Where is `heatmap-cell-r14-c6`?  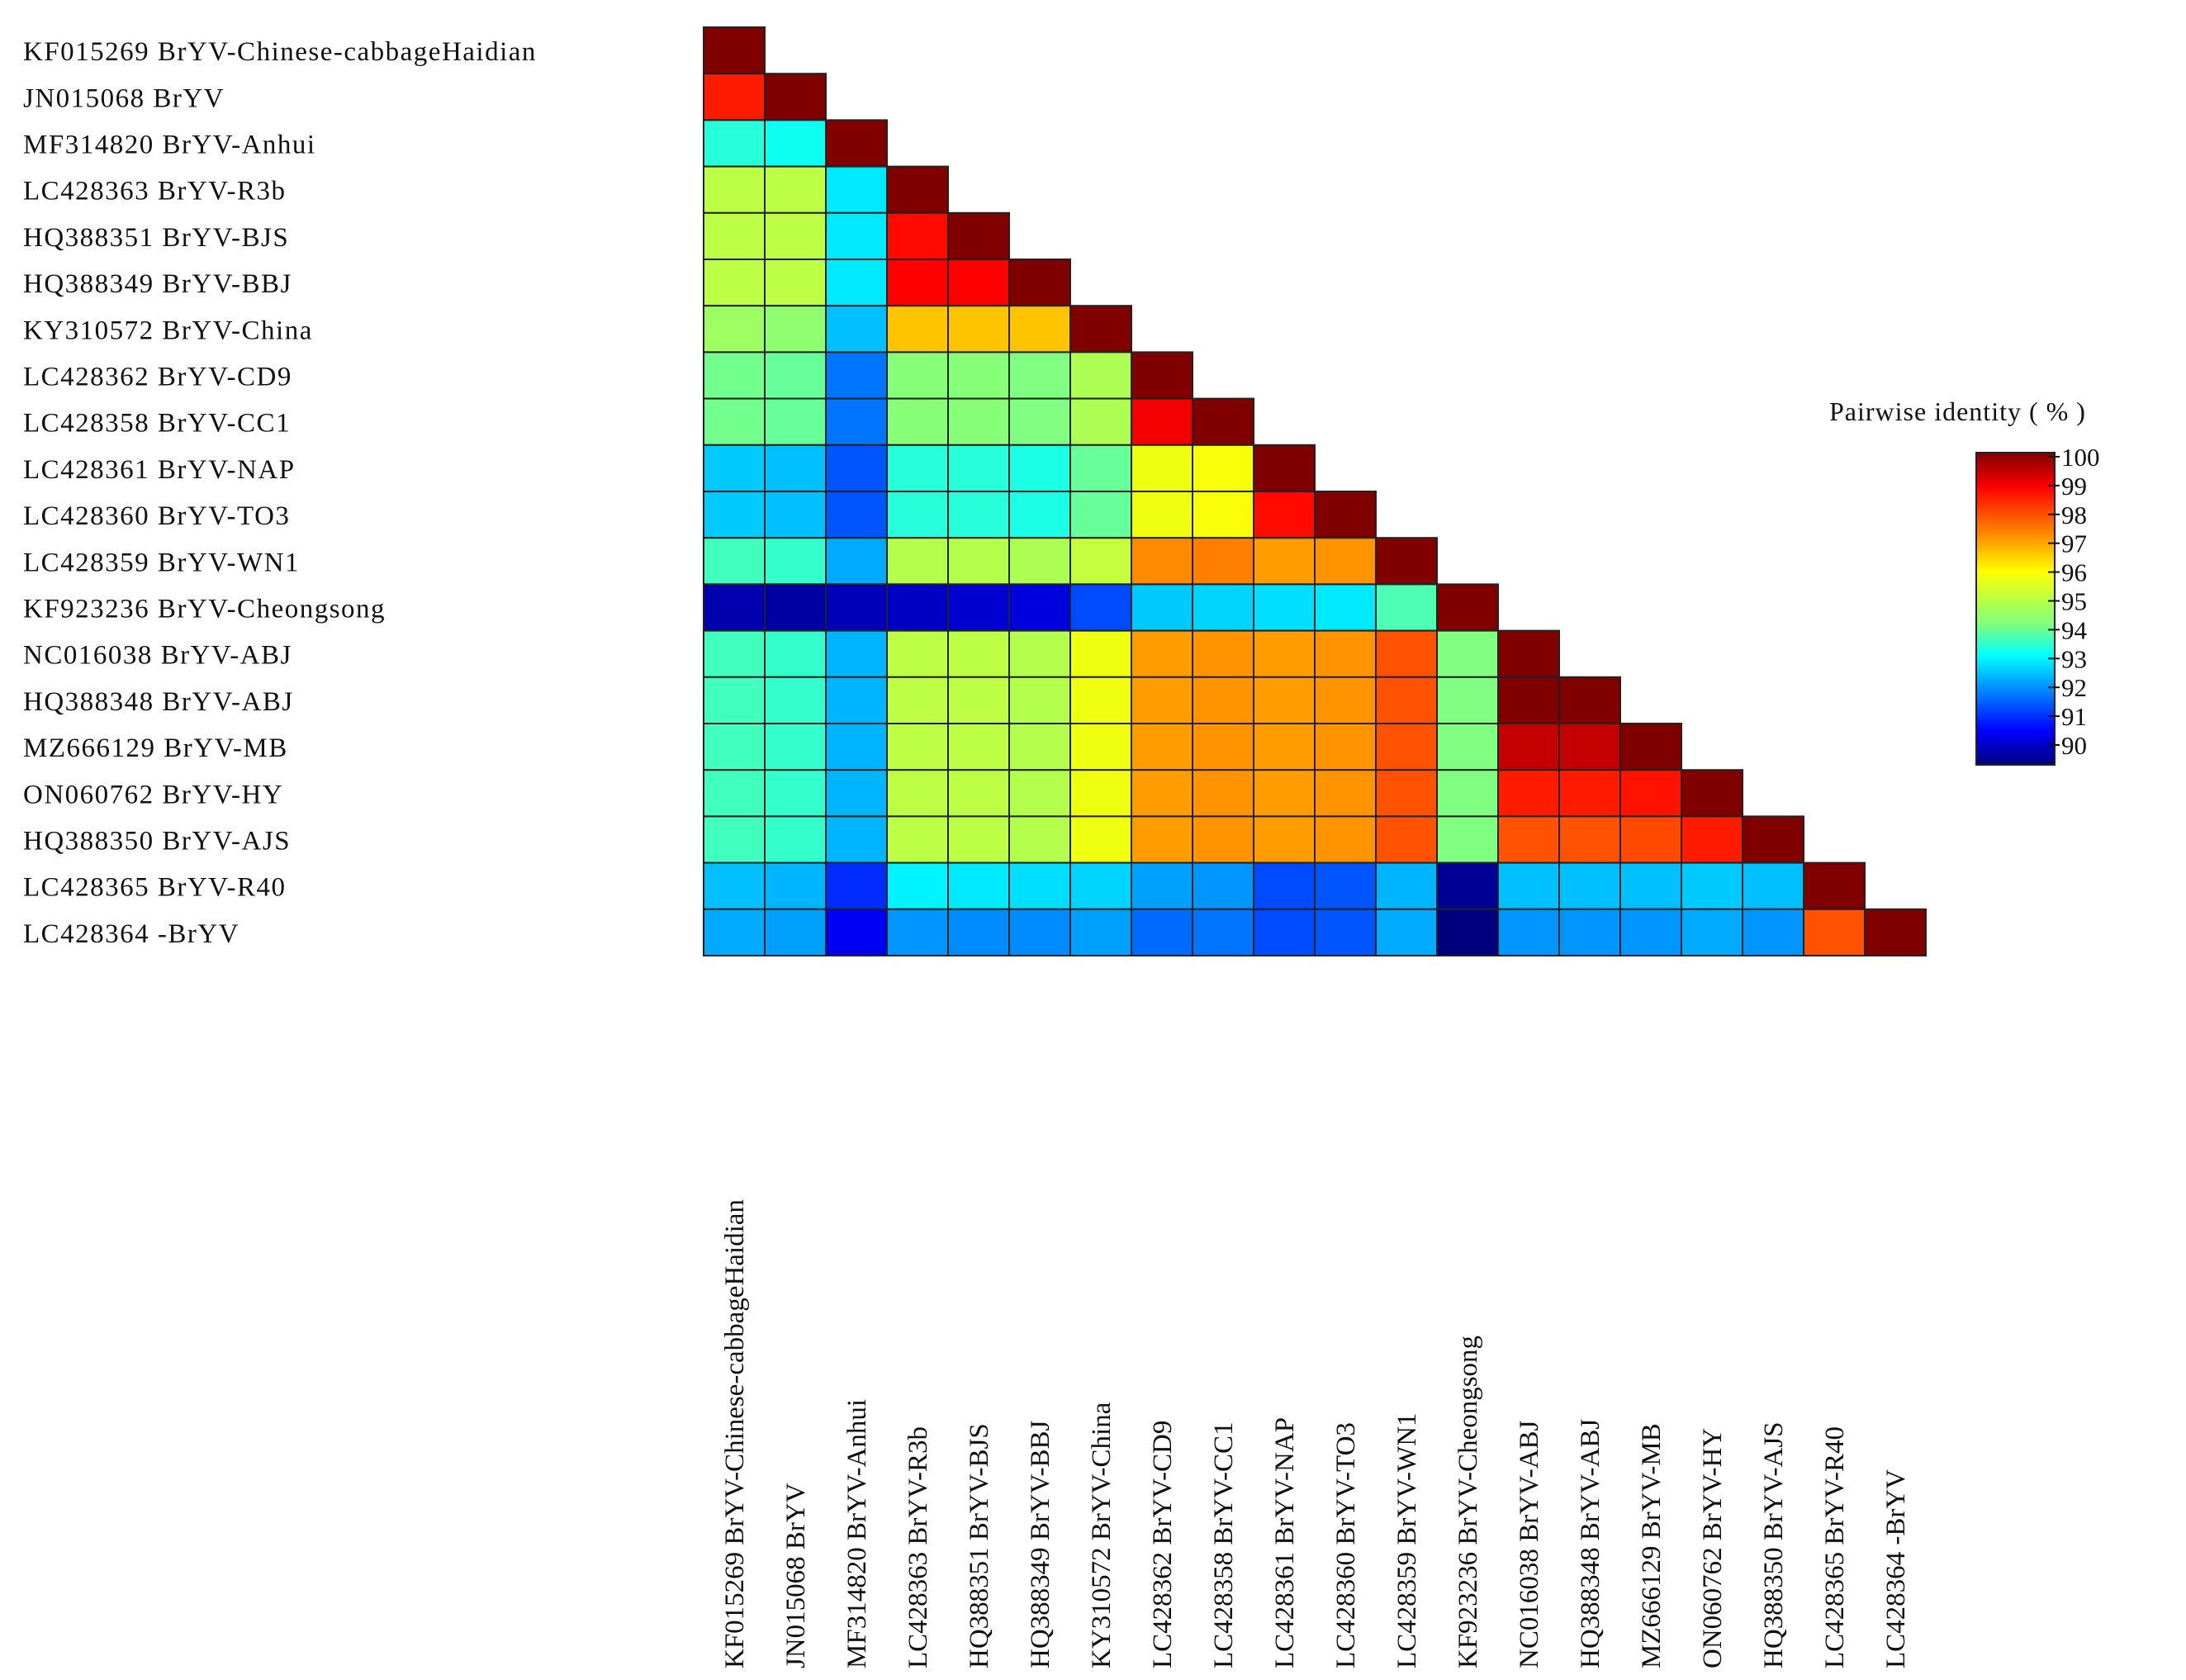 heatmap-cell-r14-c6 is located at coordinates (1039, 653).